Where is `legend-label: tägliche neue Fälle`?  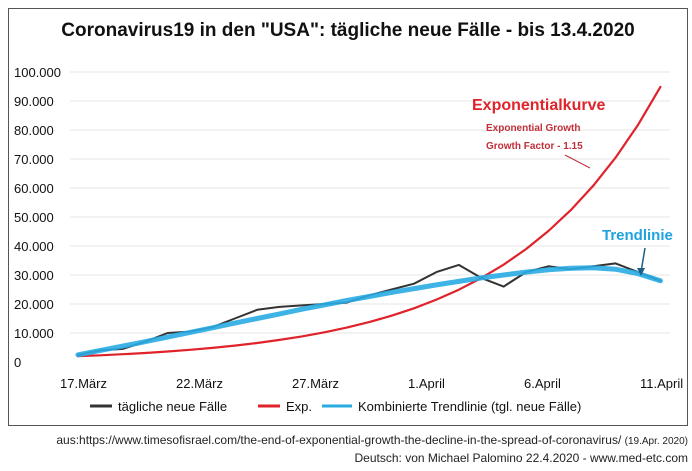 legend-label: tägliche neue Fälle is located at coordinates (172, 406).